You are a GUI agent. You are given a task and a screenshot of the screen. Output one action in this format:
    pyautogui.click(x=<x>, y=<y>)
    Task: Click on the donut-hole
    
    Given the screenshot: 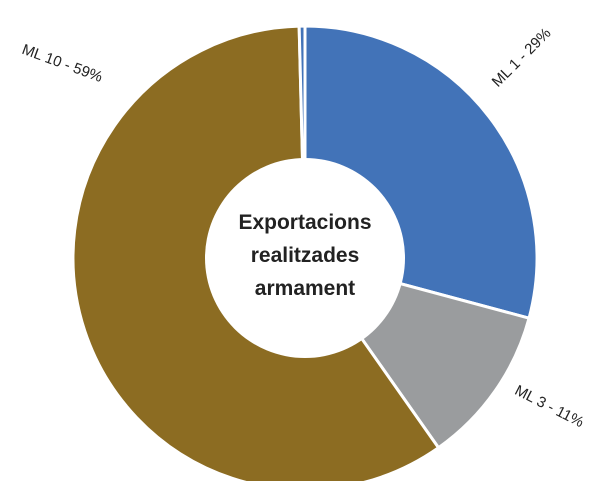 What is the action you would take?
    pyautogui.click(x=305, y=258)
    